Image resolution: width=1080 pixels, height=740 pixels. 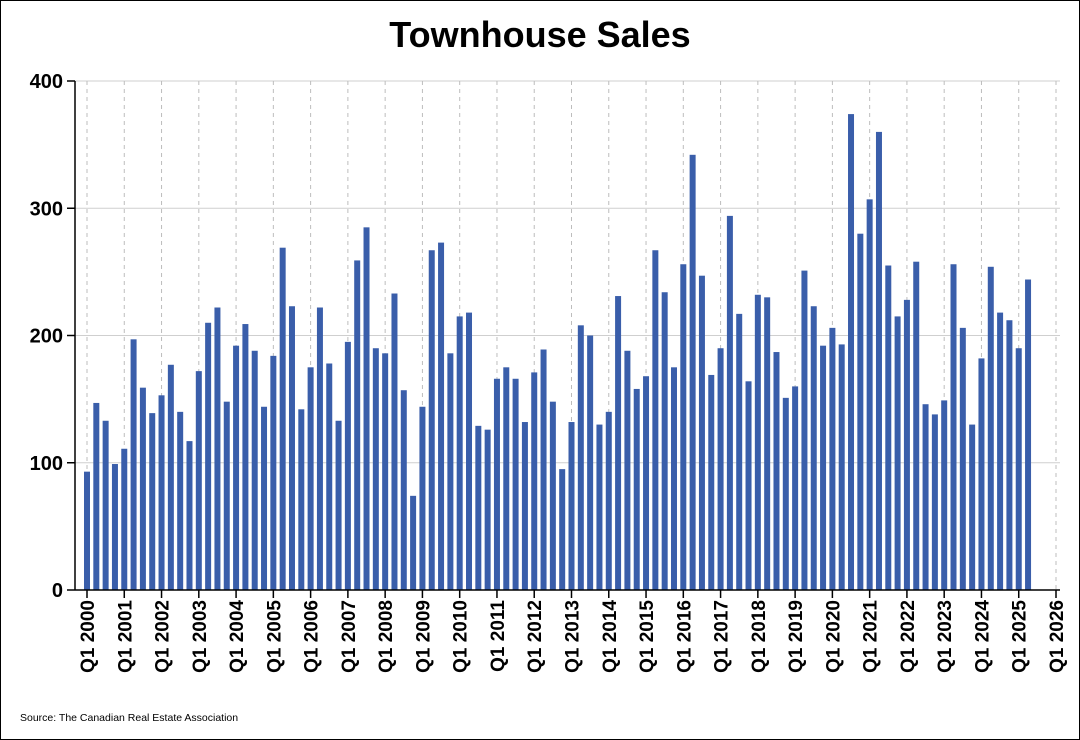 I want to click on y-tick-label: 0, so click(x=57, y=591).